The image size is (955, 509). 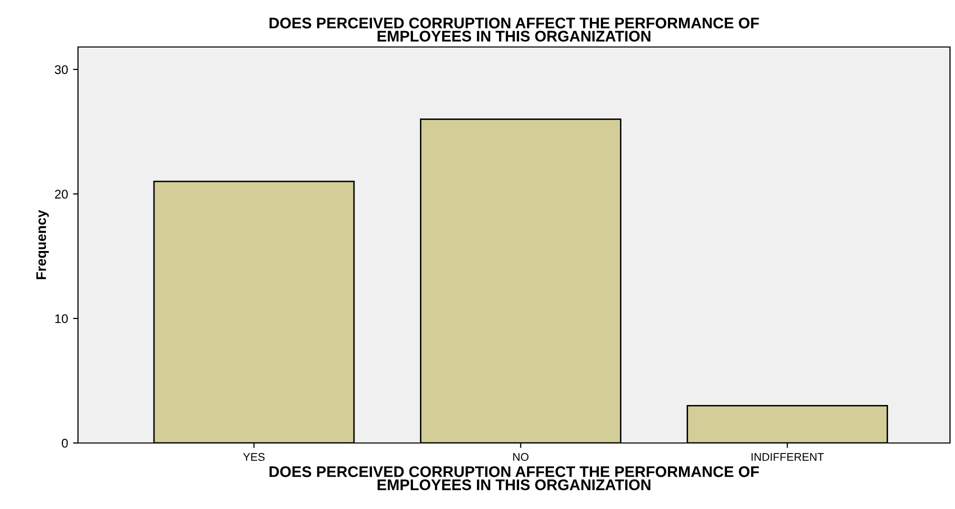 I want to click on chart-title: DOES PERCEIVED CORRUPTION AFFECT THE PERFORMANCE OF EMPLOYEES IN THIS ORGANIZATION, so click(x=514, y=30).